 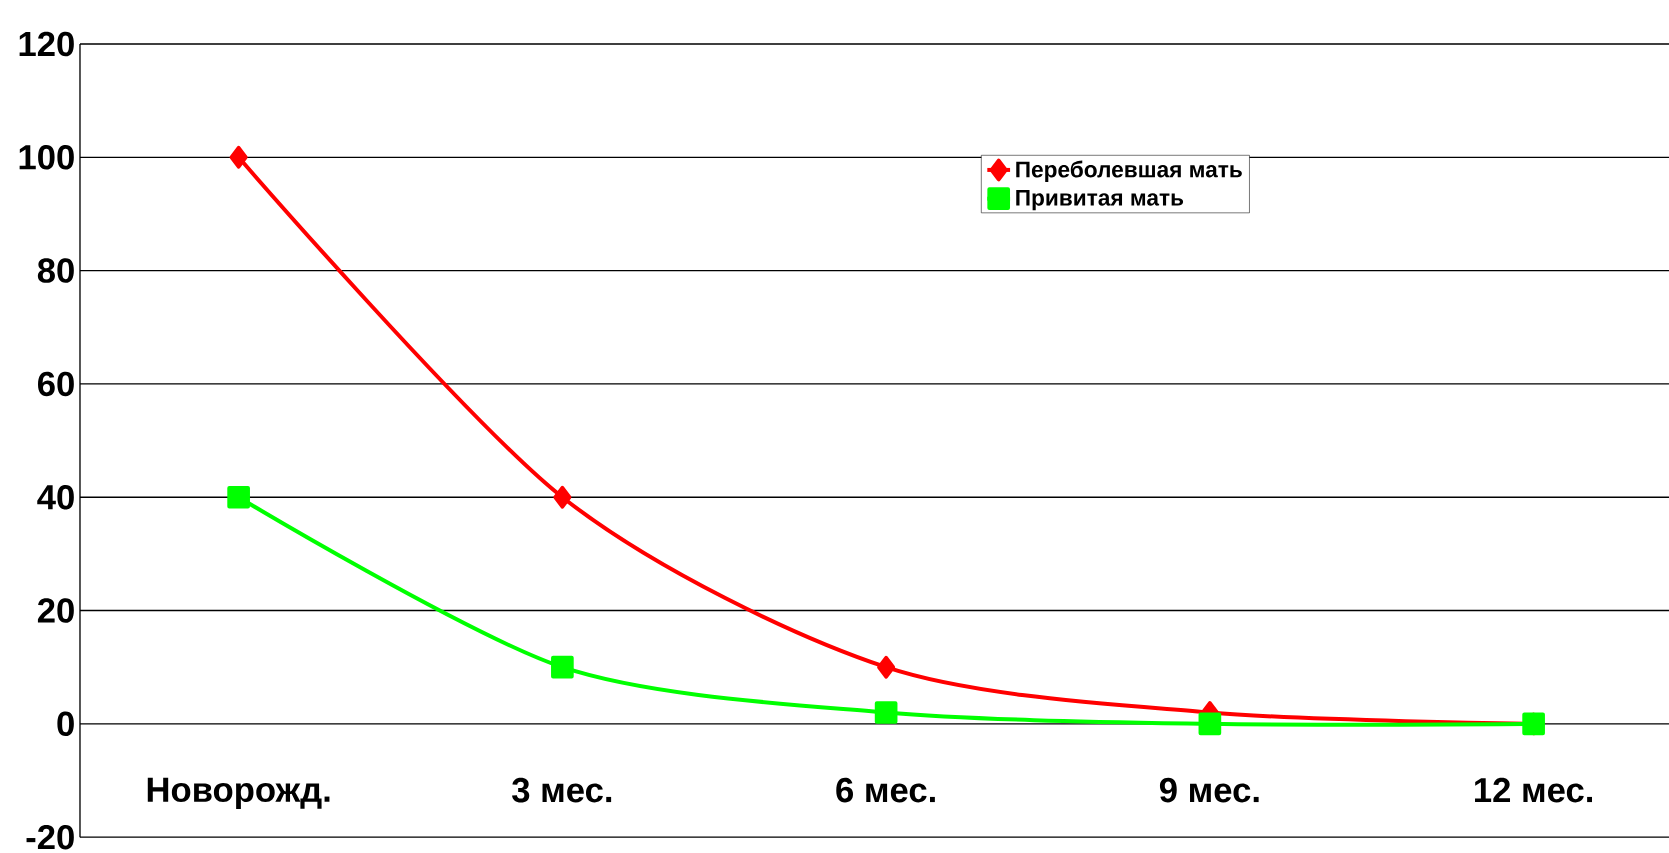 I want to click on y-tick-label: -20, so click(x=50, y=837).